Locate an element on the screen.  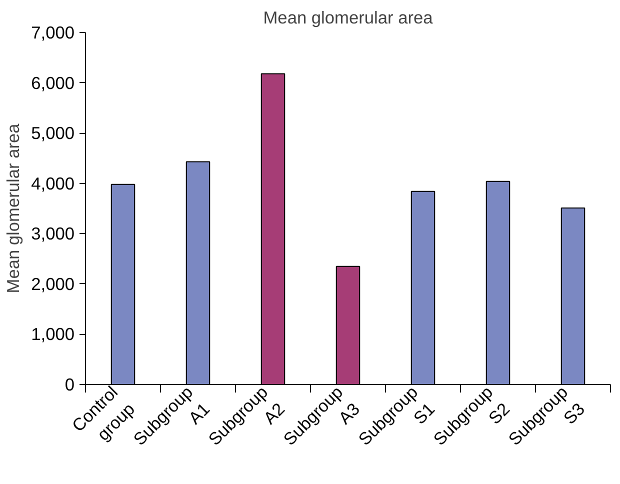
y-tick-label: 0 is located at coordinates (69, 384).